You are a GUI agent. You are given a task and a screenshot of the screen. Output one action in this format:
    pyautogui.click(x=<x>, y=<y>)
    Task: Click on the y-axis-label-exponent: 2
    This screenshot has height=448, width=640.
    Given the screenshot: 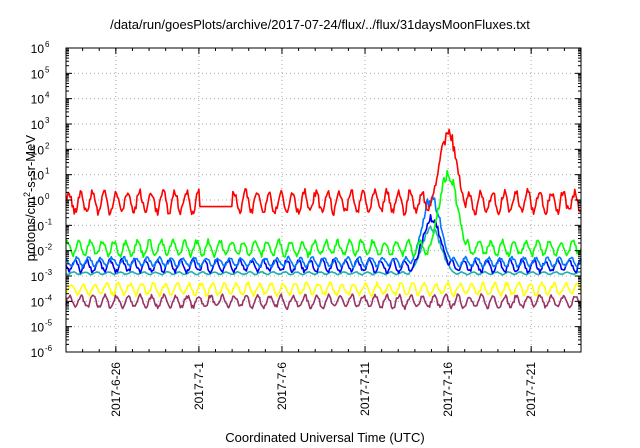 What is the action you would take?
    pyautogui.click(x=26, y=195)
    